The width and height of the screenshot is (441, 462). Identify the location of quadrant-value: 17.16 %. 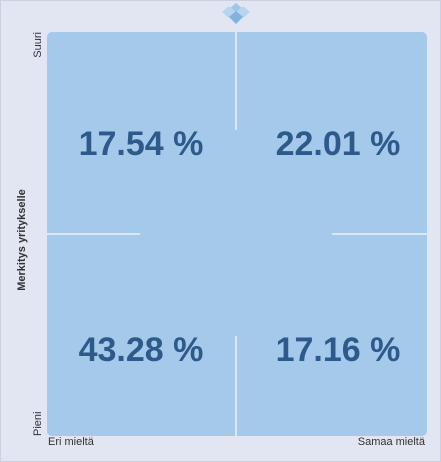
(338, 350).